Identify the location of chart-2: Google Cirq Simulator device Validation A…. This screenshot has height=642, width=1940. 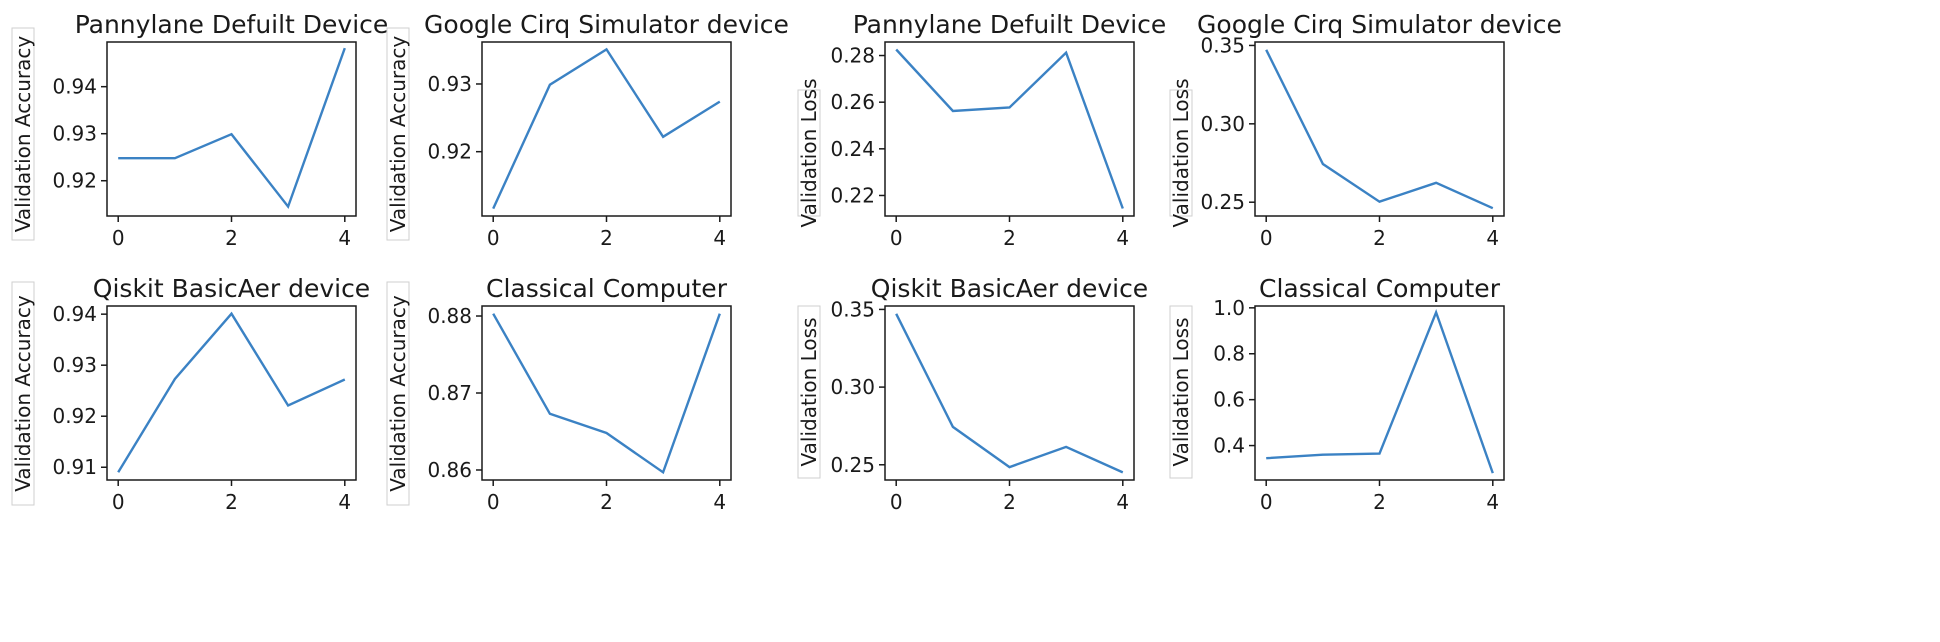
(587, 130).